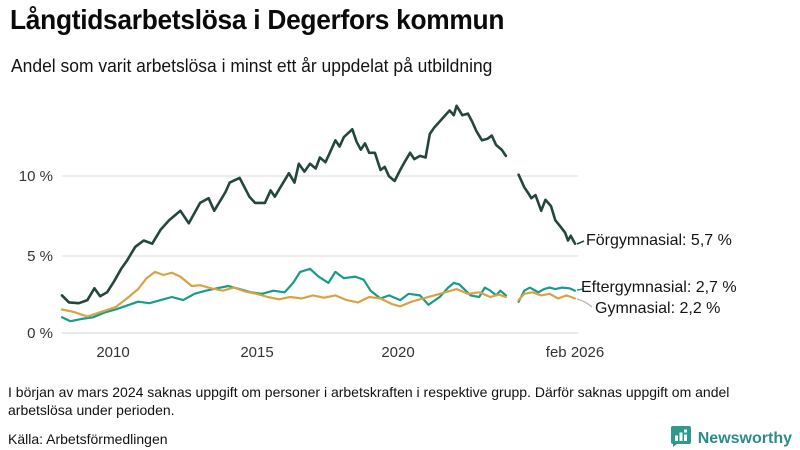  I want to click on legend-leader-gymnasial, so click(584, 303).